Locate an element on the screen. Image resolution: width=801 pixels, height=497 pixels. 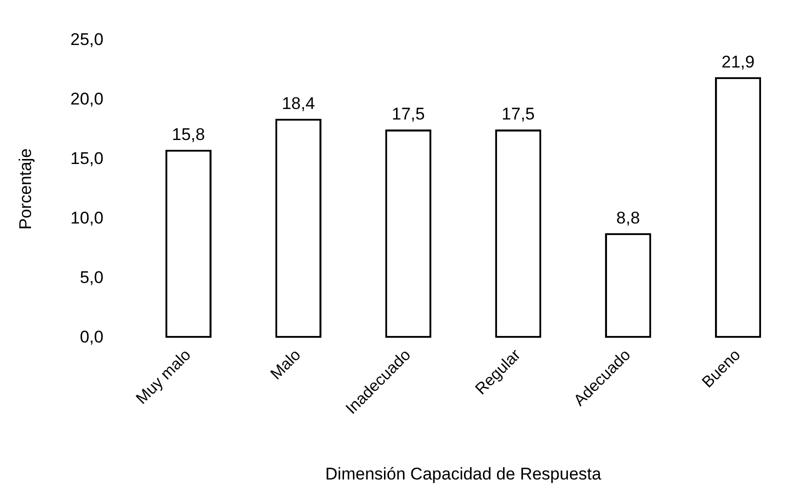
y-tick-label: 0,0 is located at coordinates (92, 337).